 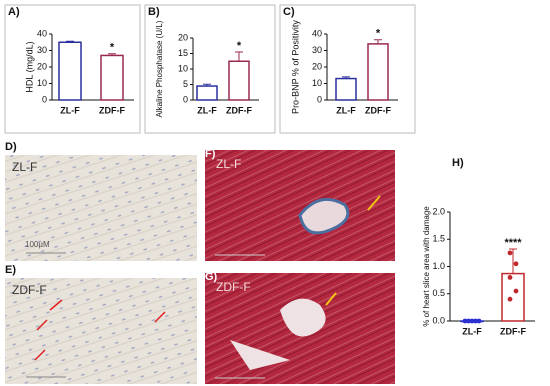 I want to click on y-tick-label: 0.0, so click(x=438, y=320).